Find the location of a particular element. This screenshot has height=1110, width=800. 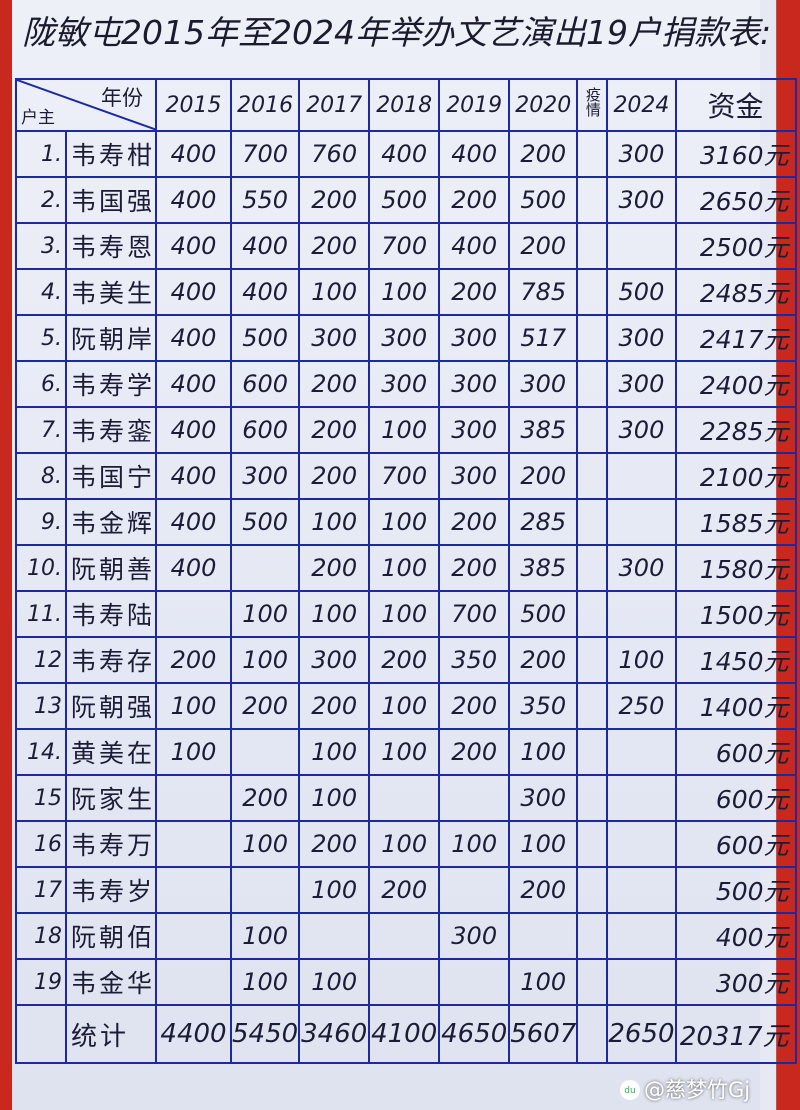

watermark: du @慈梦竹Gj is located at coordinates (685, 1090).